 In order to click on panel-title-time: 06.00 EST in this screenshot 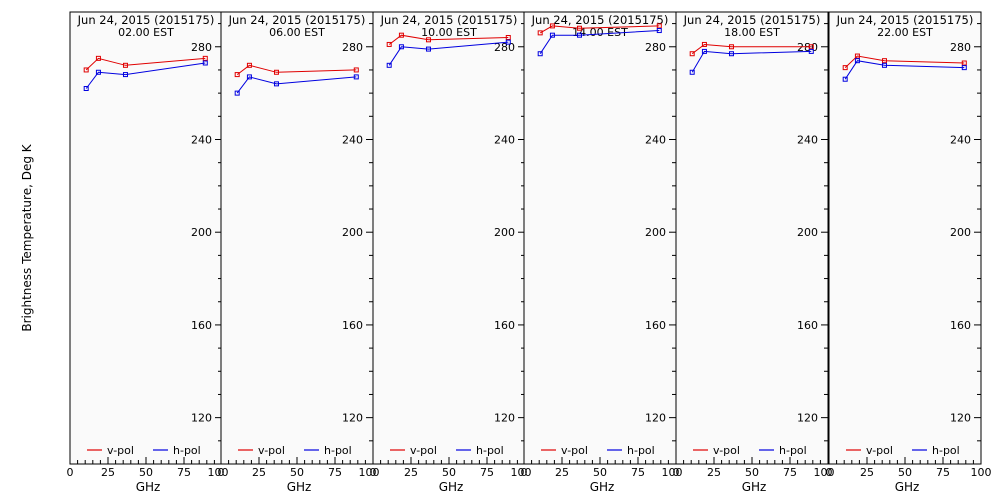, I will do `click(297, 32)`.